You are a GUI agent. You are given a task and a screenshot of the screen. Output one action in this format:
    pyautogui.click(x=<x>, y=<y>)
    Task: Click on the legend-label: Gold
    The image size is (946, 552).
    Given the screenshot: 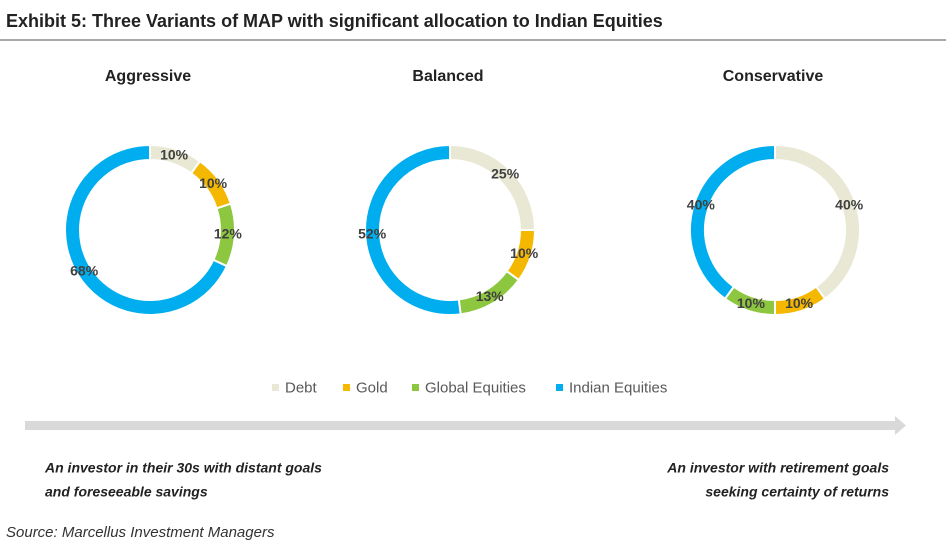 What is the action you would take?
    pyautogui.click(x=372, y=387)
    